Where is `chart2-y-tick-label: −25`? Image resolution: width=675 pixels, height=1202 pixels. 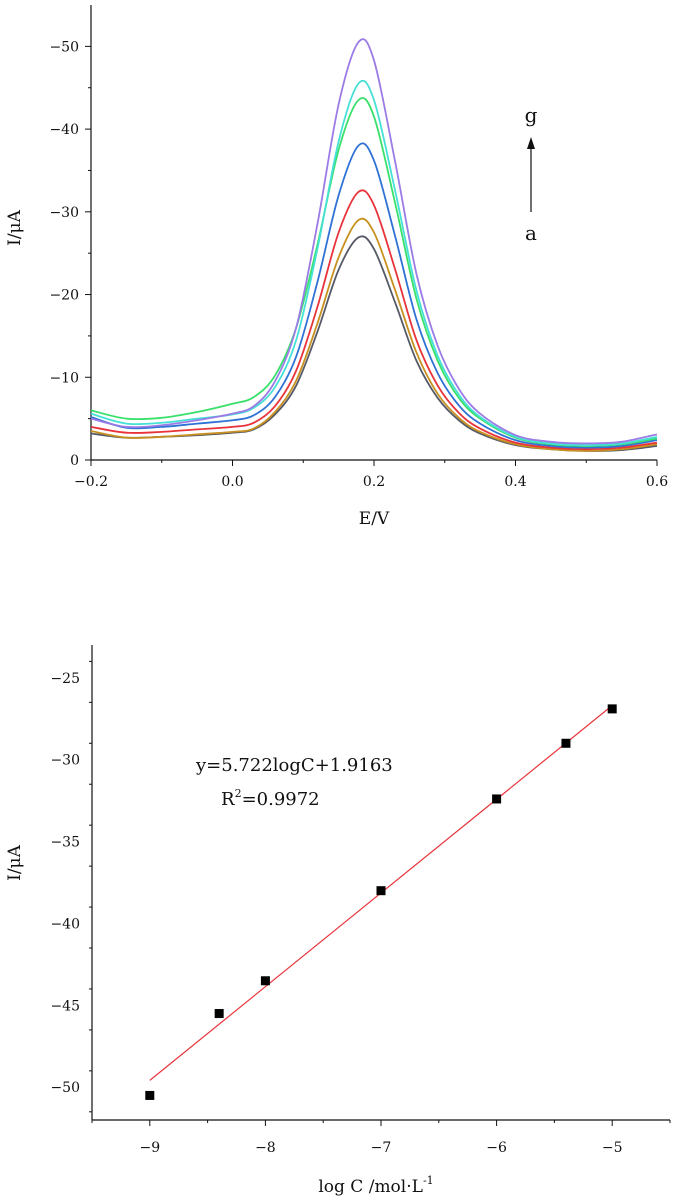
chart2-y-tick-label: −25 is located at coordinates (65, 679).